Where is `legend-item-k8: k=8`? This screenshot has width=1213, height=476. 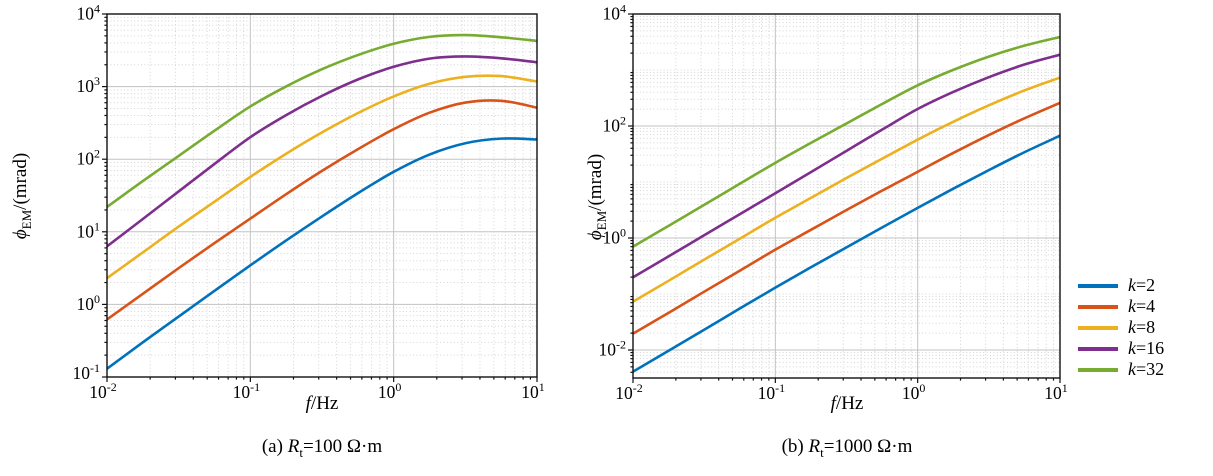 legend-item-k8: k=8 is located at coordinates (1121, 327).